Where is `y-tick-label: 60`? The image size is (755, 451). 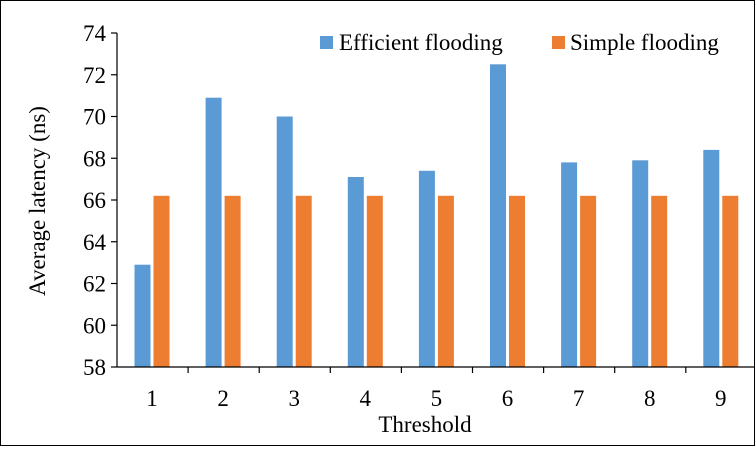 y-tick-label: 60 is located at coordinates (94, 325).